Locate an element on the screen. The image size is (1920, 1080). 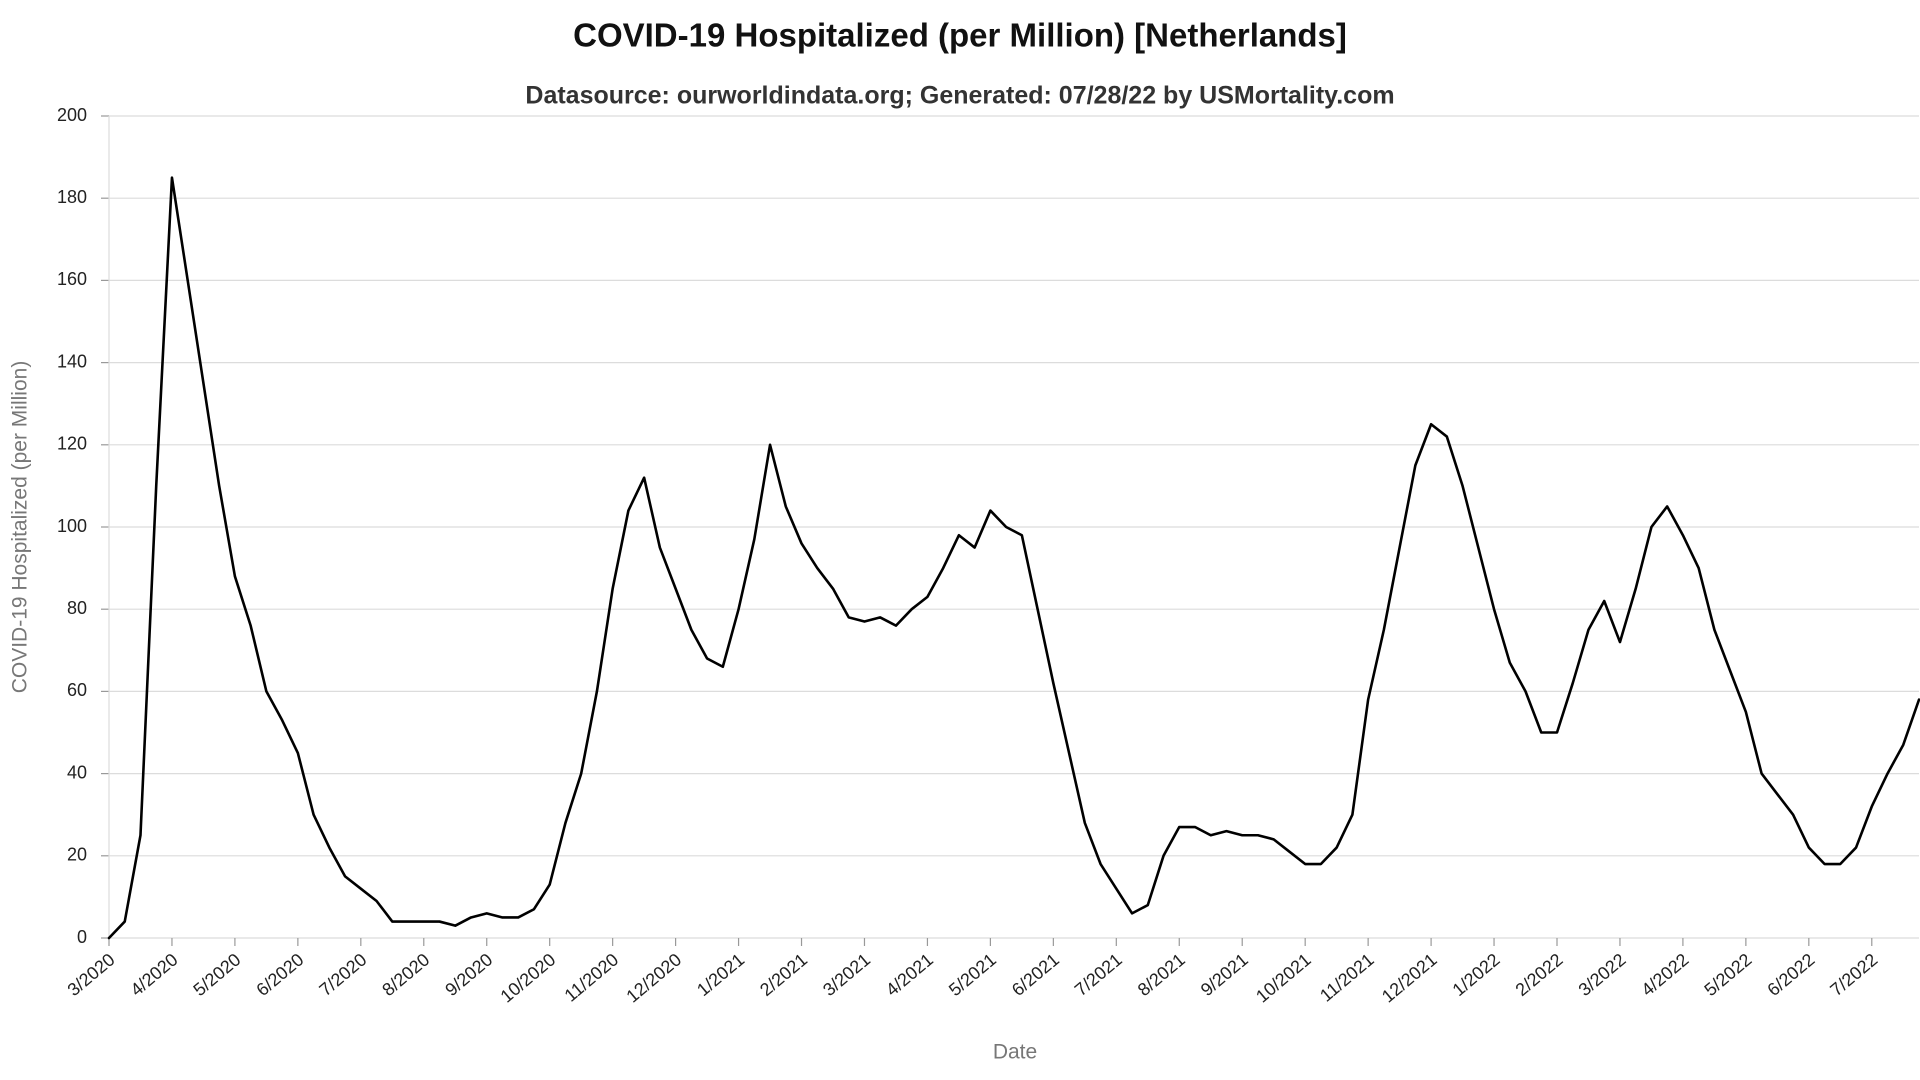
x-tick-label: 2/2021 is located at coordinates (783, 974).